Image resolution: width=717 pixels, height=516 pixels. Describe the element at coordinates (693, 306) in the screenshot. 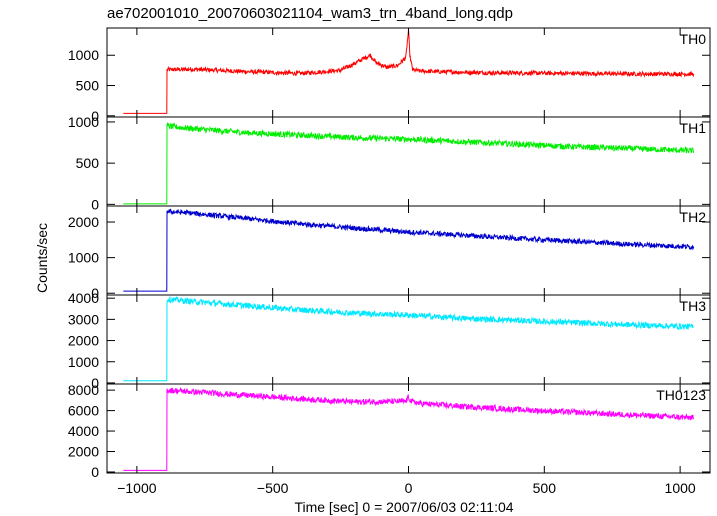

I see `panel-label: TH3` at that location.